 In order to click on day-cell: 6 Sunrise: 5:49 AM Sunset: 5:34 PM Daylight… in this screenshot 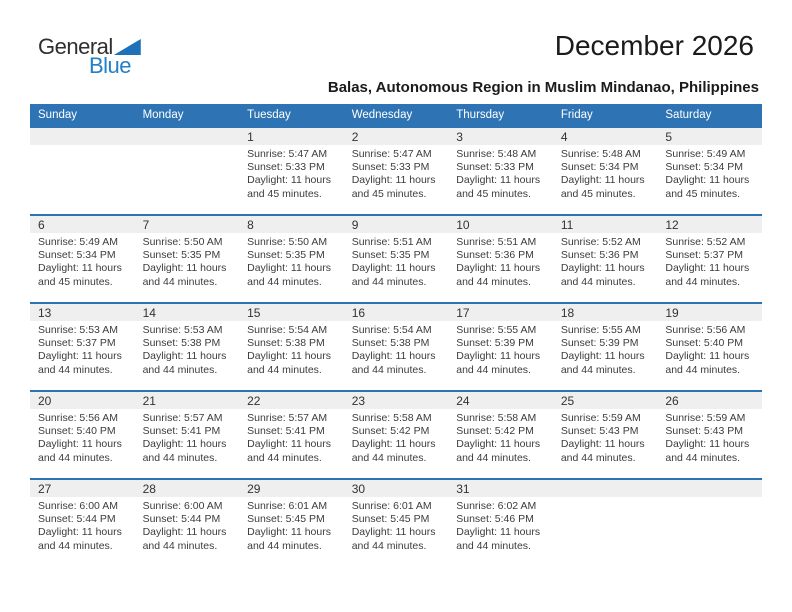, I will do `click(82, 259)`.